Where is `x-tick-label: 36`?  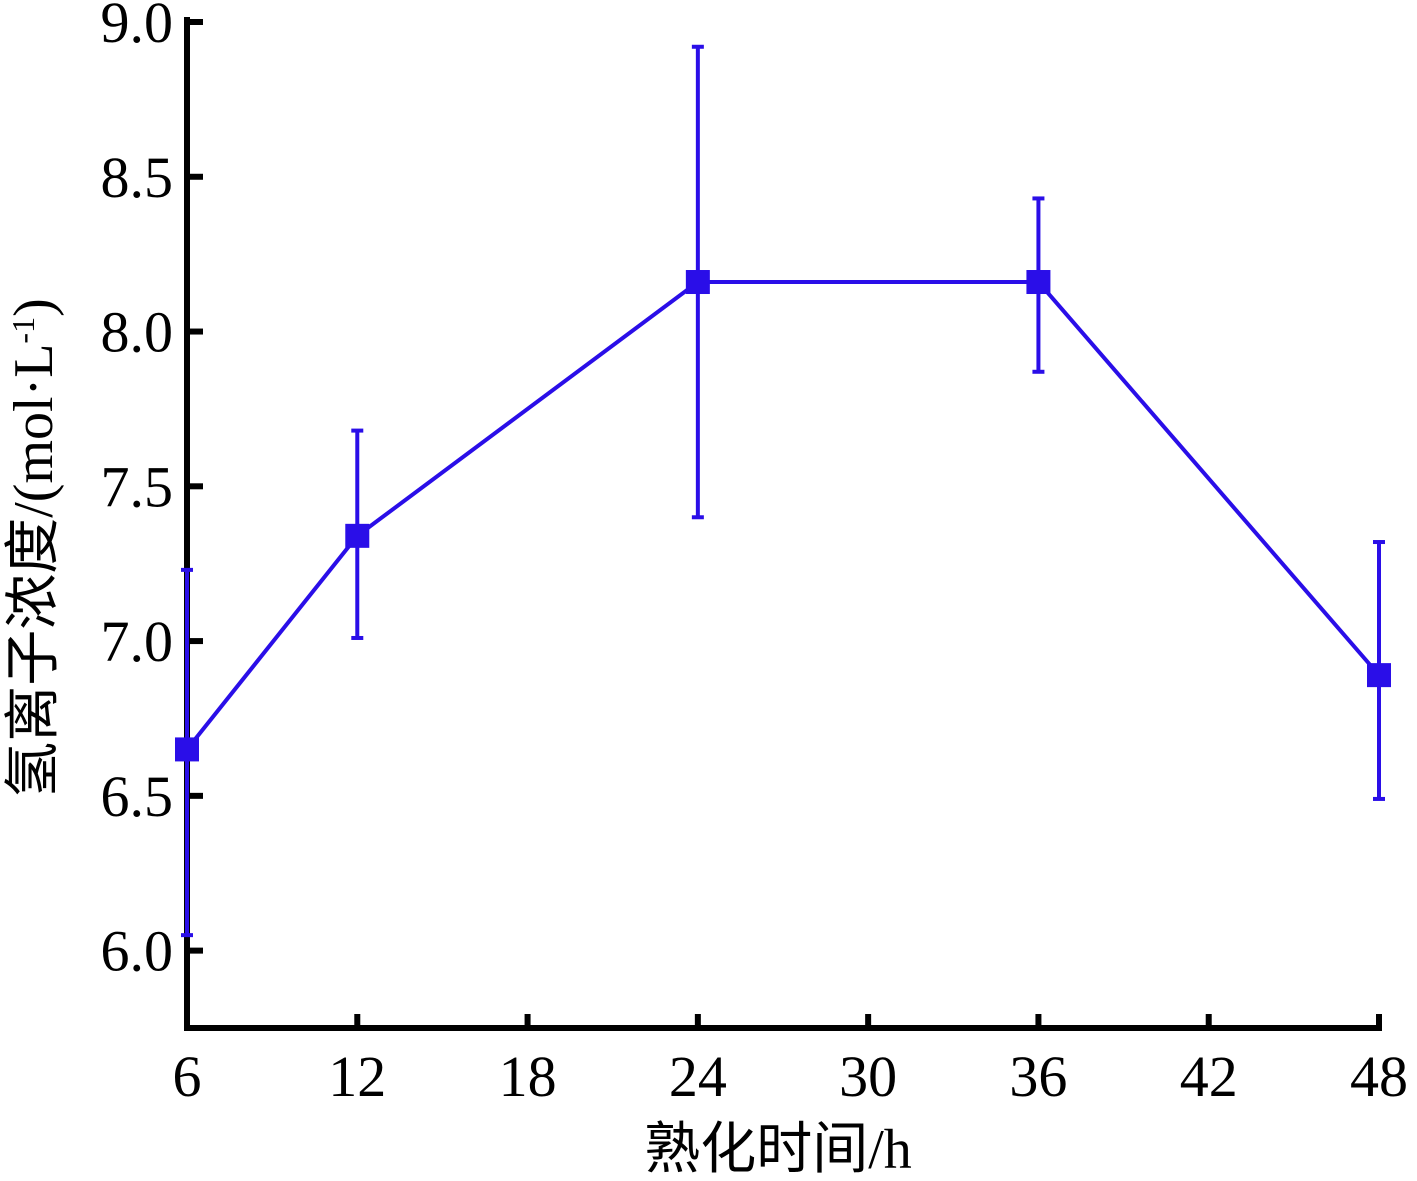 x-tick-label: 36 is located at coordinates (1038, 1076).